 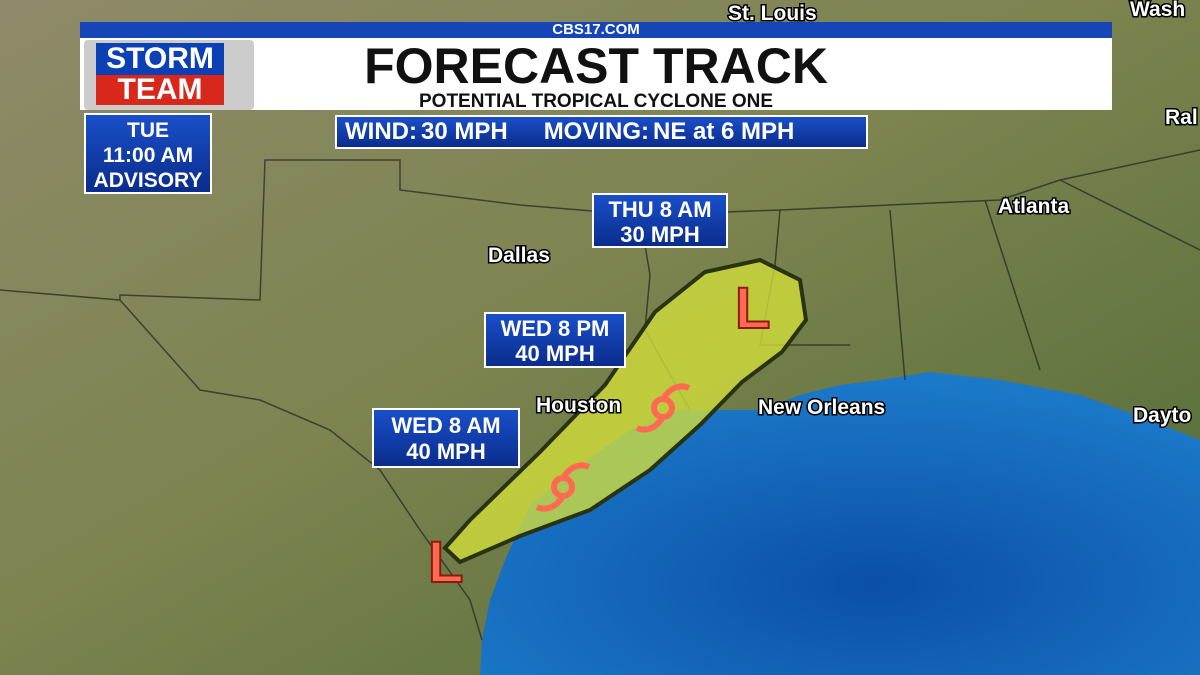 What do you see at coordinates (578, 405) in the screenshot?
I see `city-label: Houston` at bounding box center [578, 405].